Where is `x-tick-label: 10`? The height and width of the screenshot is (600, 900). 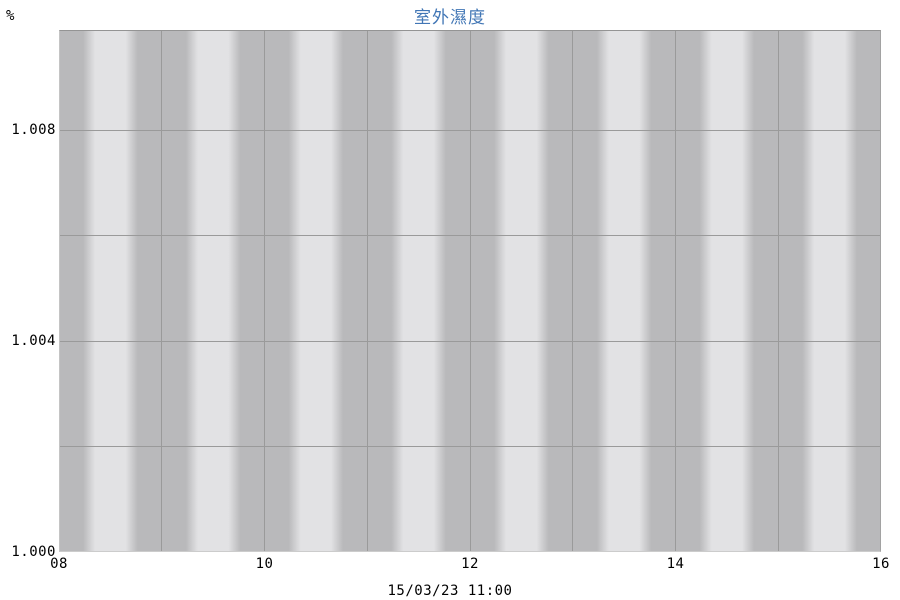 x-tick-label: 10 is located at coordinates (264, 564).